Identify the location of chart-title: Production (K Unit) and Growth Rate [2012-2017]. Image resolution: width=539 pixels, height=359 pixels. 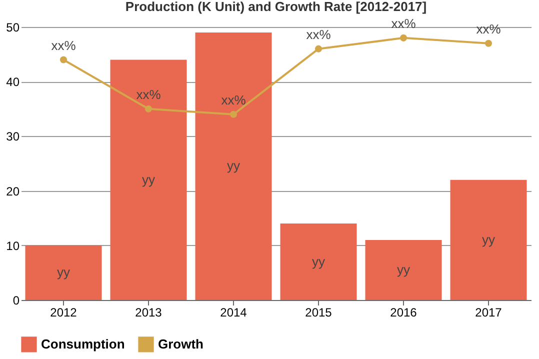
(276, 7).